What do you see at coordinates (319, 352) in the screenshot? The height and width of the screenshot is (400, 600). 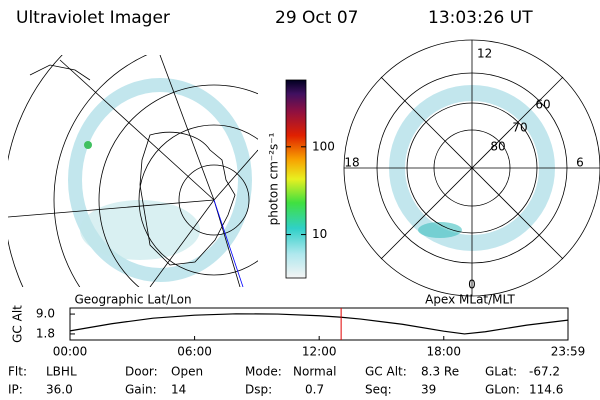 I see `x-tick-label: 12:00` at bounding box center [319, 352].